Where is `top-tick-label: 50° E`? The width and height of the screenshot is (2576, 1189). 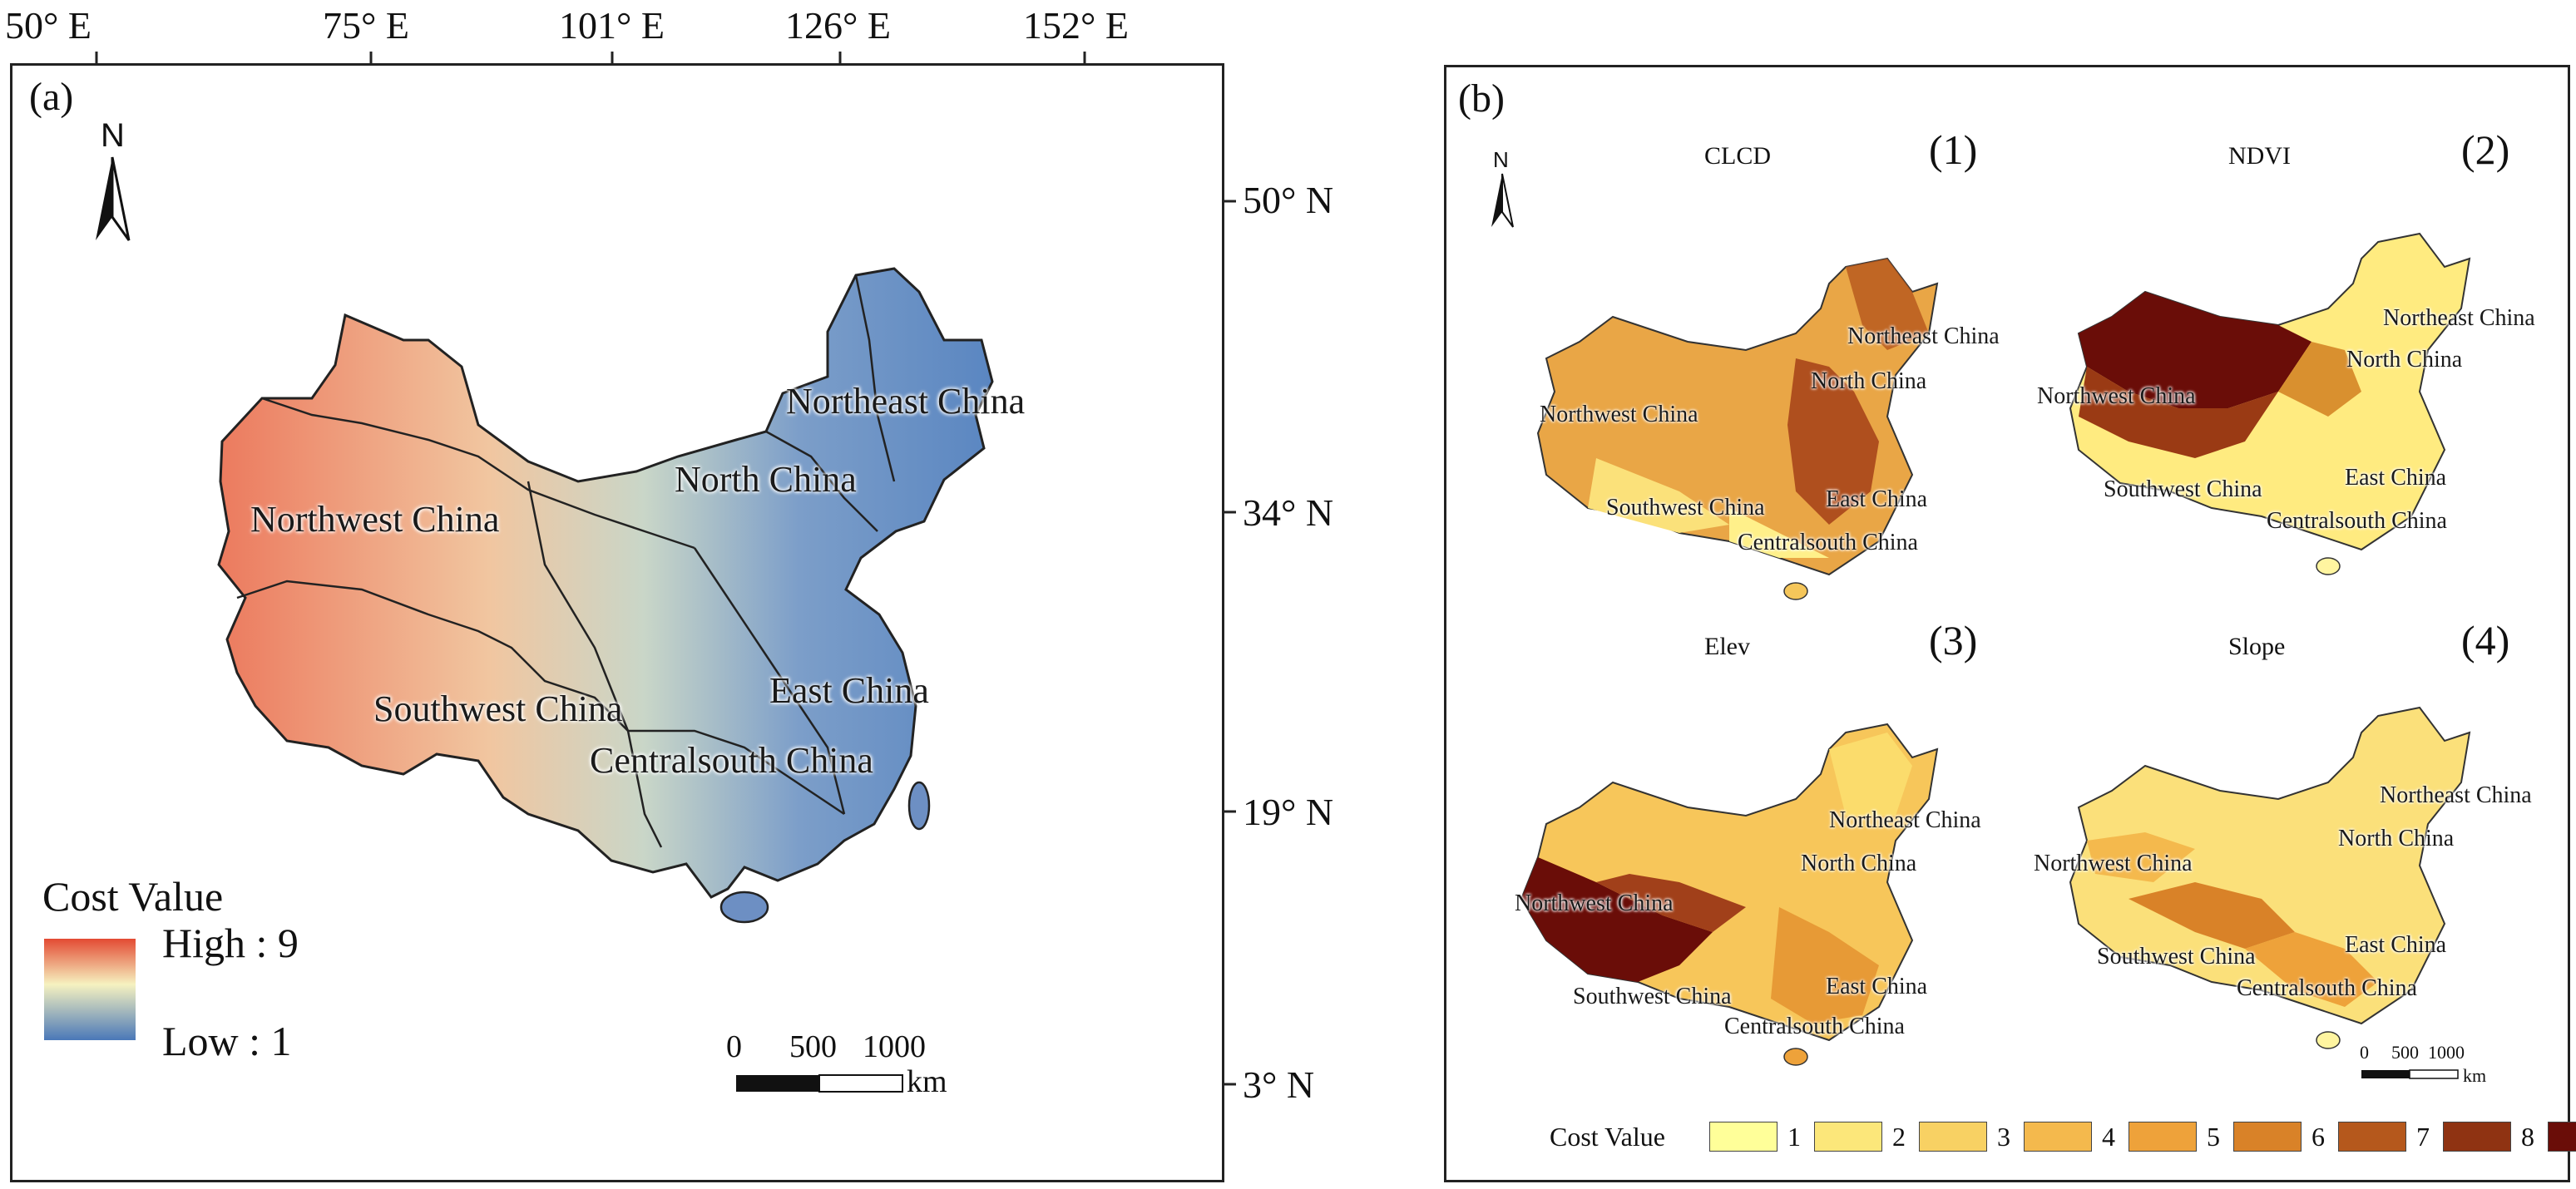 top-tick-label: 50° E is located at coordinates (48, 25).